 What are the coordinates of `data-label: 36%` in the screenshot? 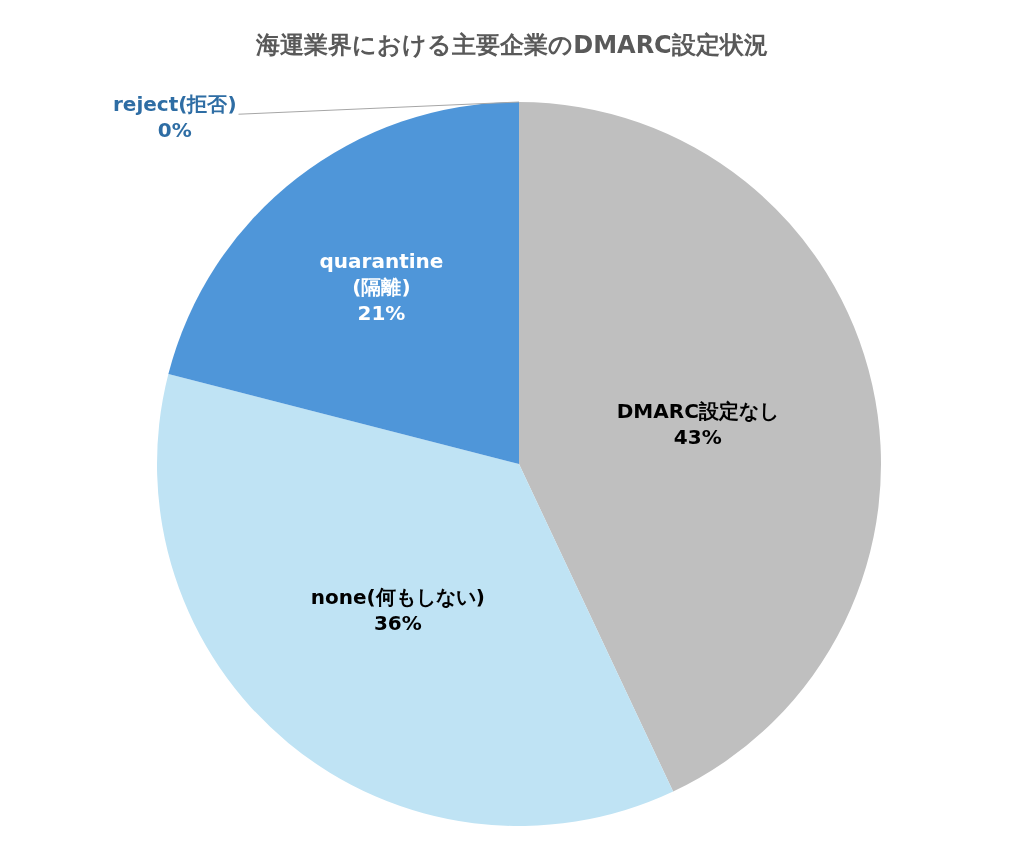 It's located at (397, 623).